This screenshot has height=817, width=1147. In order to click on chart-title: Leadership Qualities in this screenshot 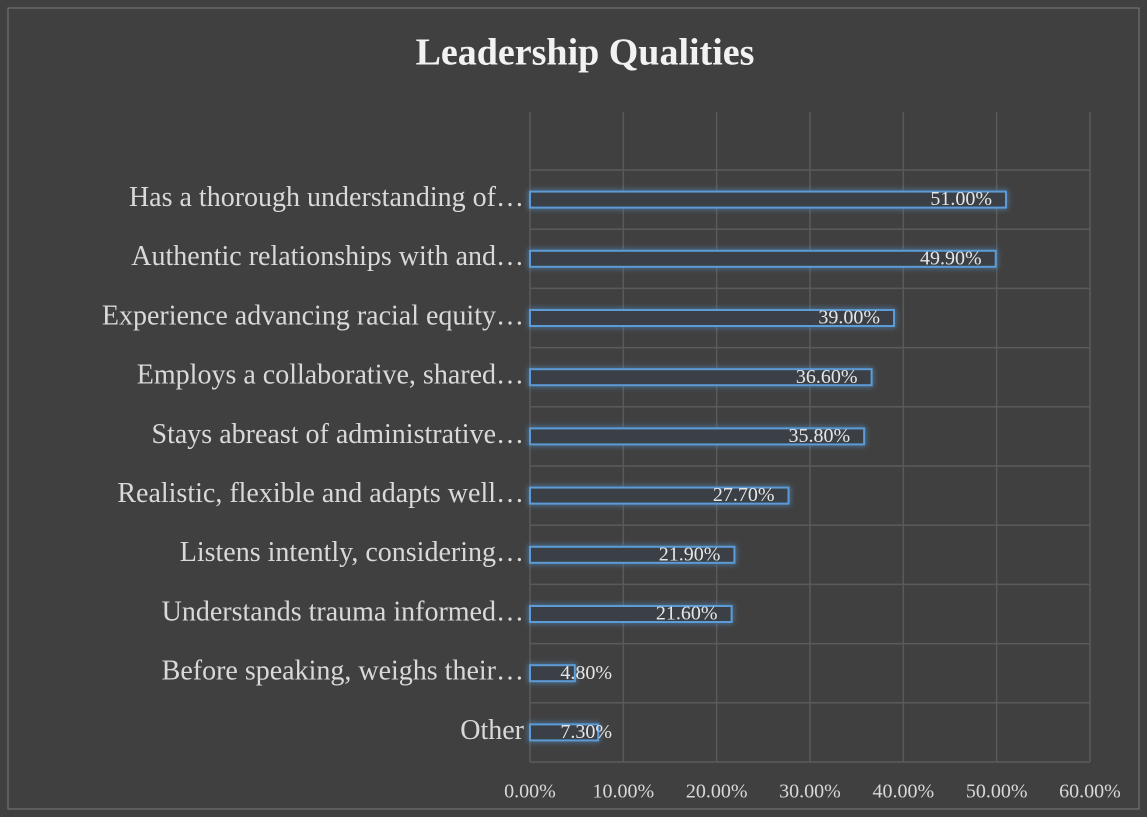, I will do `click(585, 53)`.